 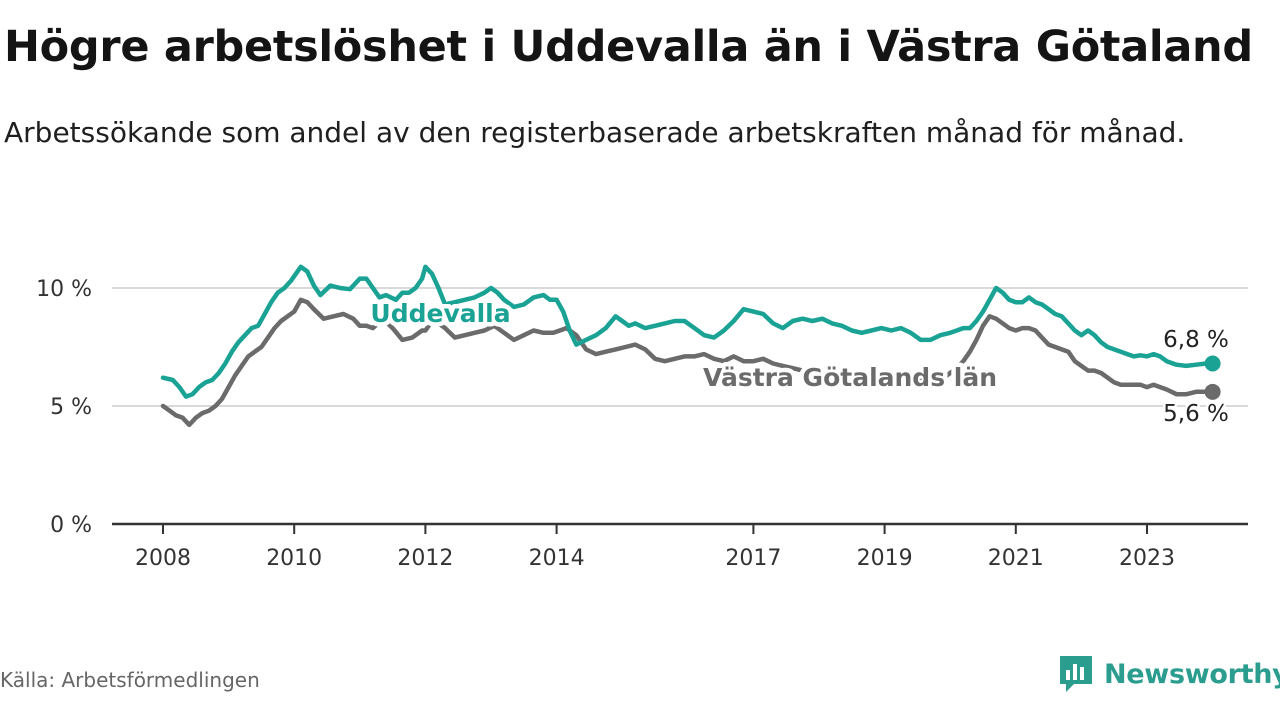 What do you see at coordinates (1196, 414) in the screenshot?
I see `end-label-vastra-gotaland: 5,6 %` at bounding box center [1196, 414].